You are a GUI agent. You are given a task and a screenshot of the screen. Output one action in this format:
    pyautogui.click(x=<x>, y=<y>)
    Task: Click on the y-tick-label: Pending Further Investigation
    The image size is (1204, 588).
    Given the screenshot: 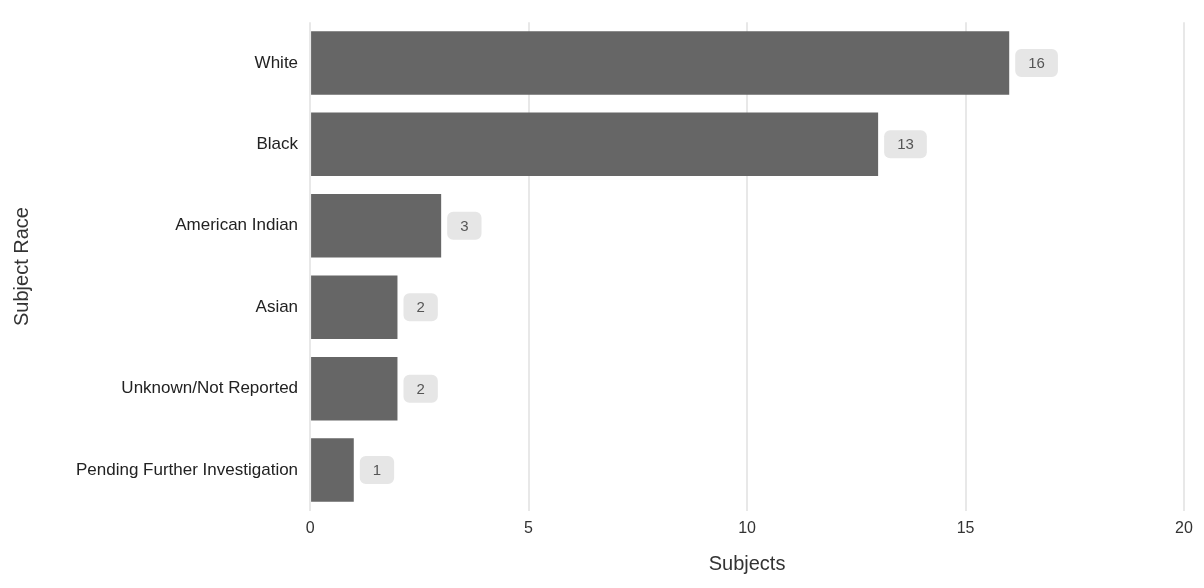 What is the action you would take?
    pyautogui.click(x=187, y=469)
    